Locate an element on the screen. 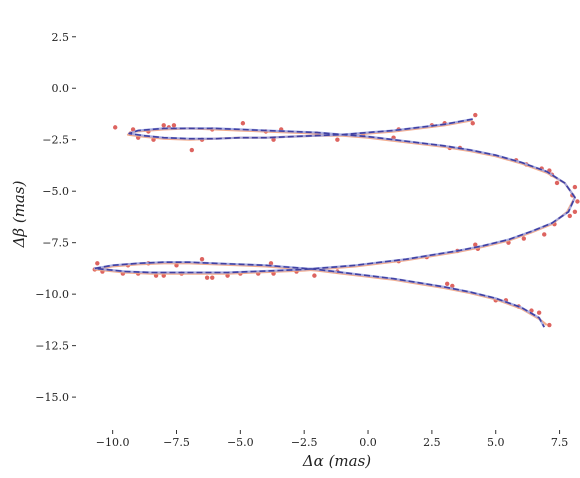  y-axis: 2.5 0.0 −2.5 −5.0 −7.5 −10.0 −12.5 −15.0 is located at coordinates (55, 217).